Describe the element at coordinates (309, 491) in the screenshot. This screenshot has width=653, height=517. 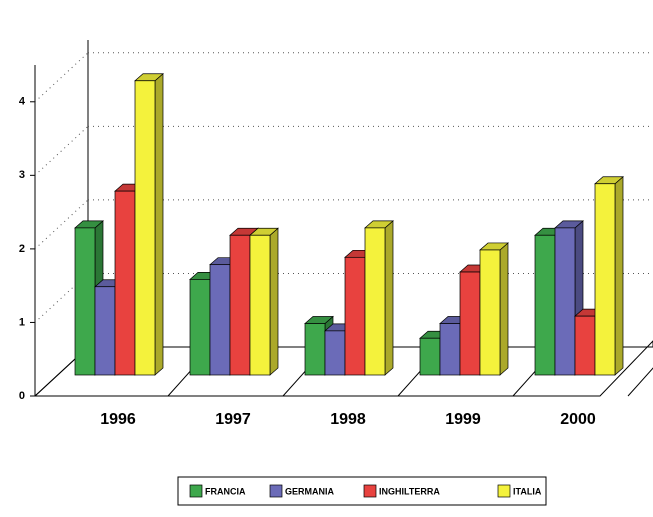
I see `legend-label: GERMANIA` at that location.